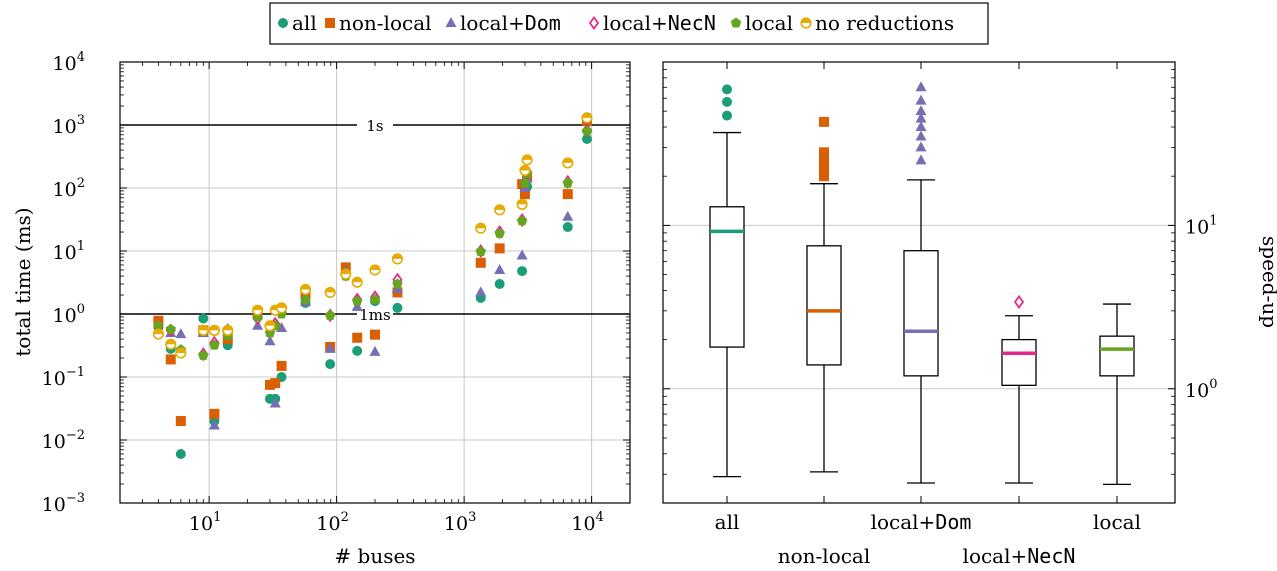 The height and width of the screenshot is (571, 1277). What do you see at coordinates (69, 188) in the screenshot?
I see `y-tick-label: 10²` at bounding box center [69, 188].